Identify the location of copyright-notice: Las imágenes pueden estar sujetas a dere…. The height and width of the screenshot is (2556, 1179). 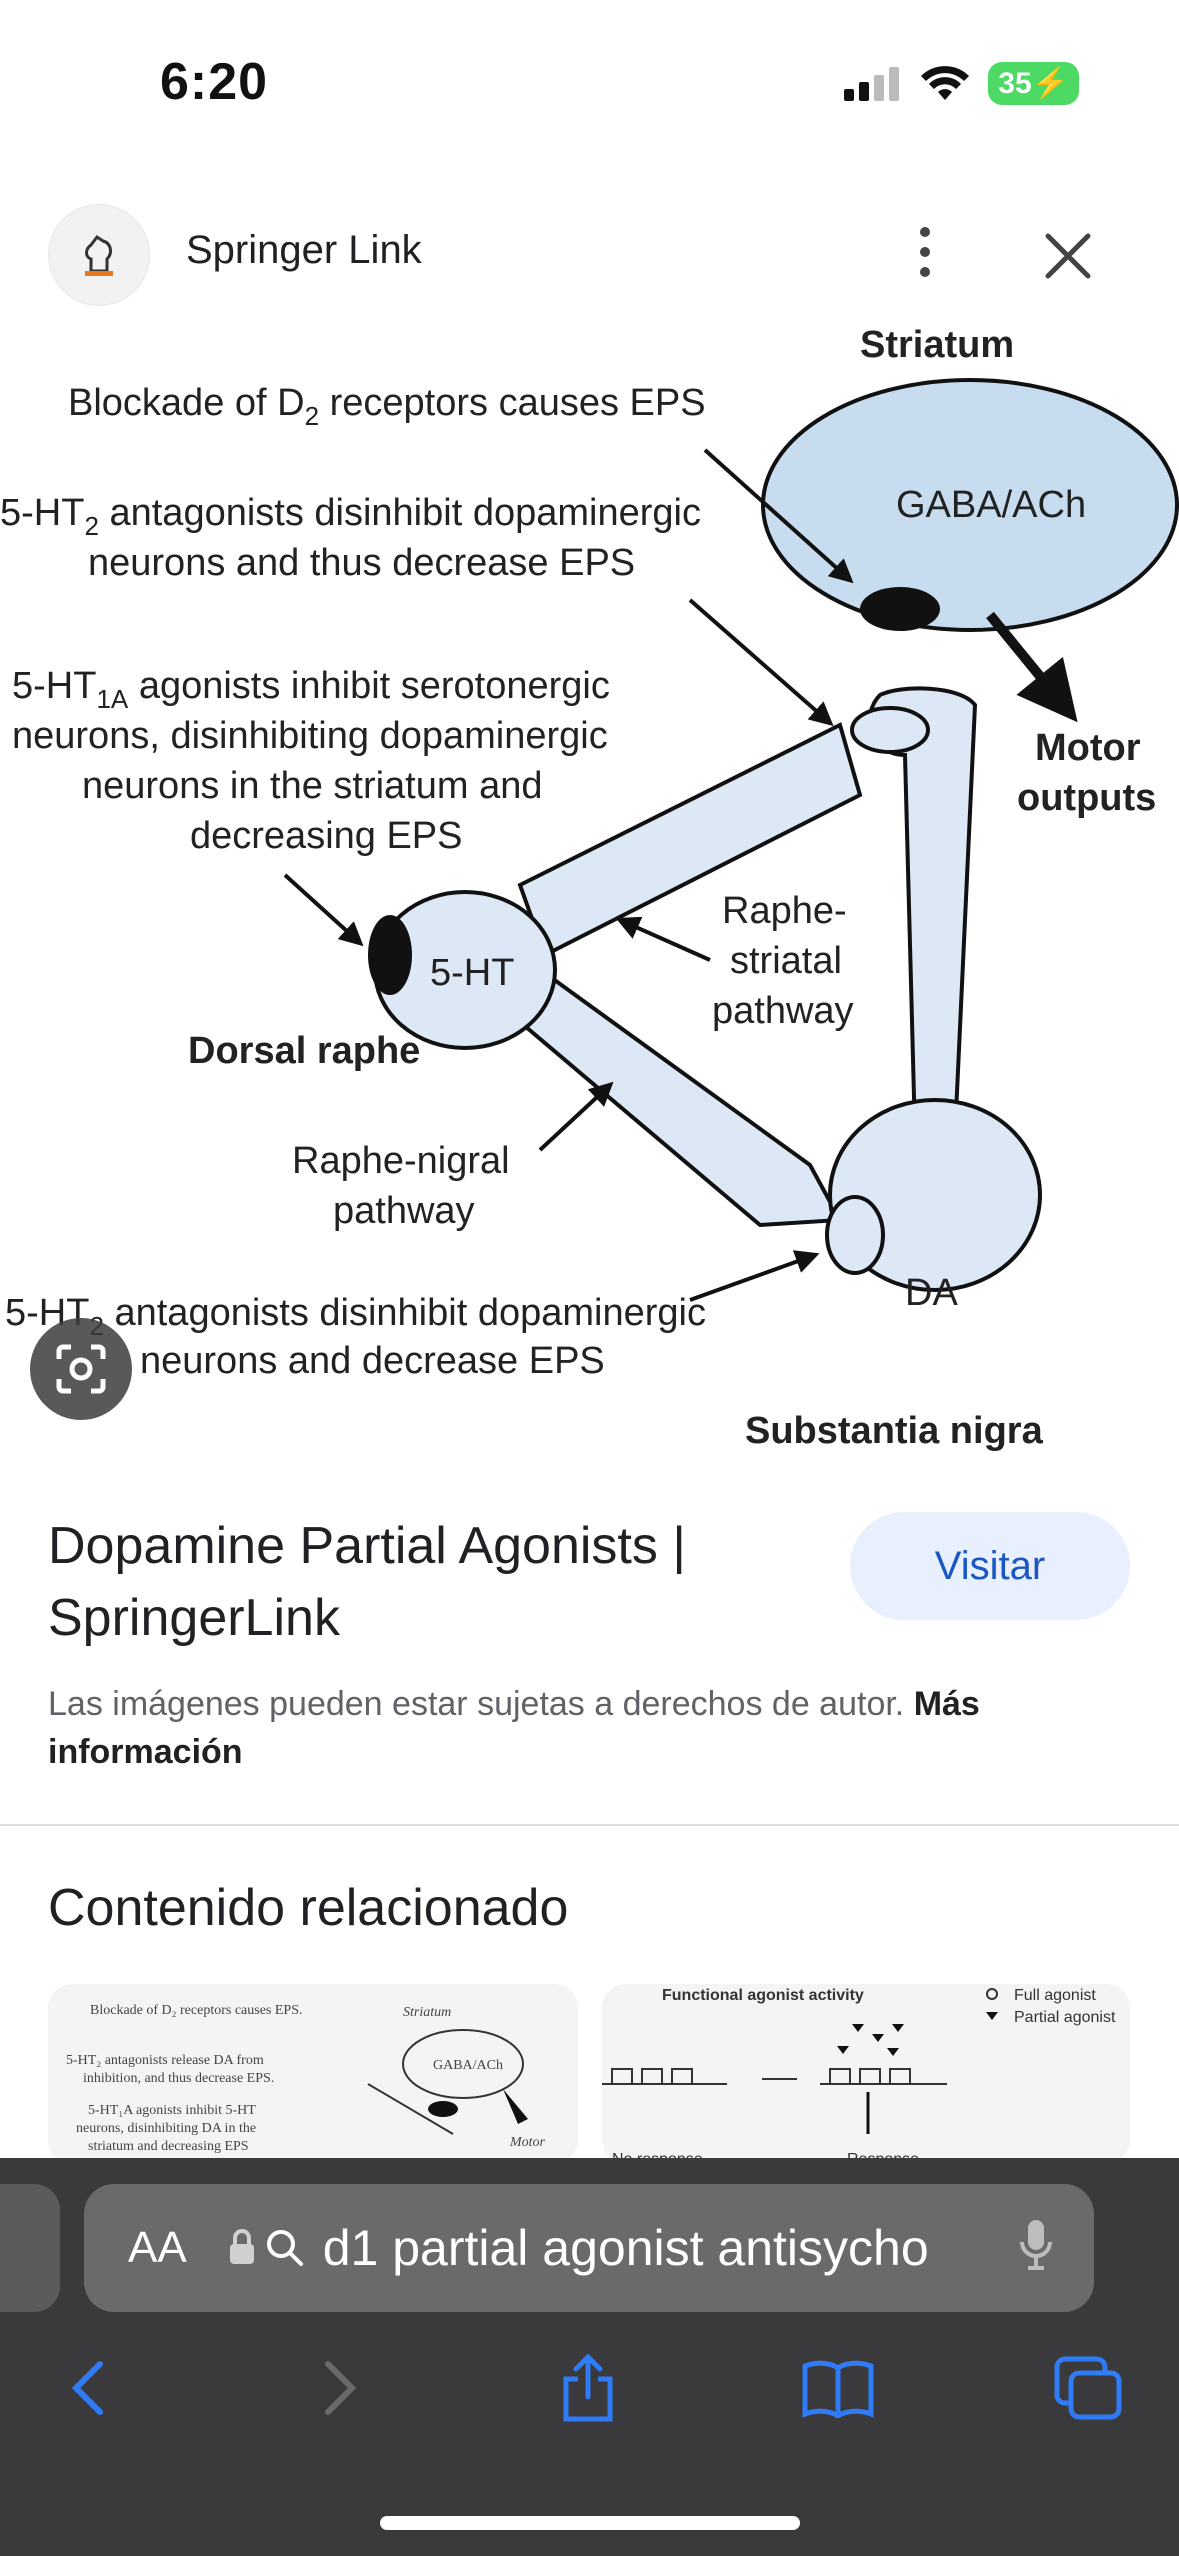
(588, 1728).